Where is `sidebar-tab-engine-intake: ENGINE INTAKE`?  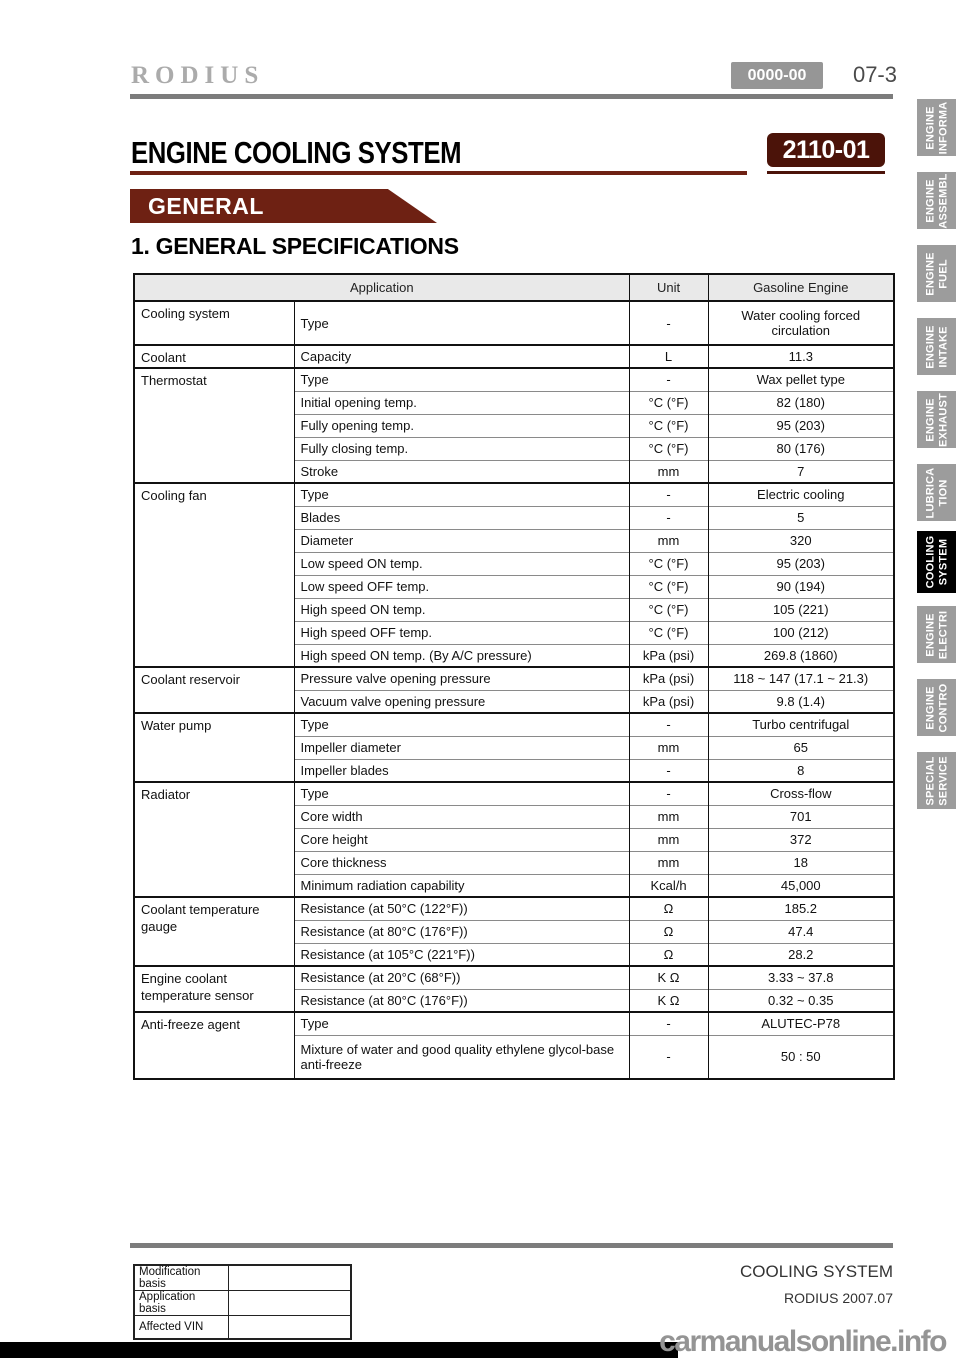
sidebar-tab-engine-intake: ENGINE INTAKE is located at coordinates (936, 346).